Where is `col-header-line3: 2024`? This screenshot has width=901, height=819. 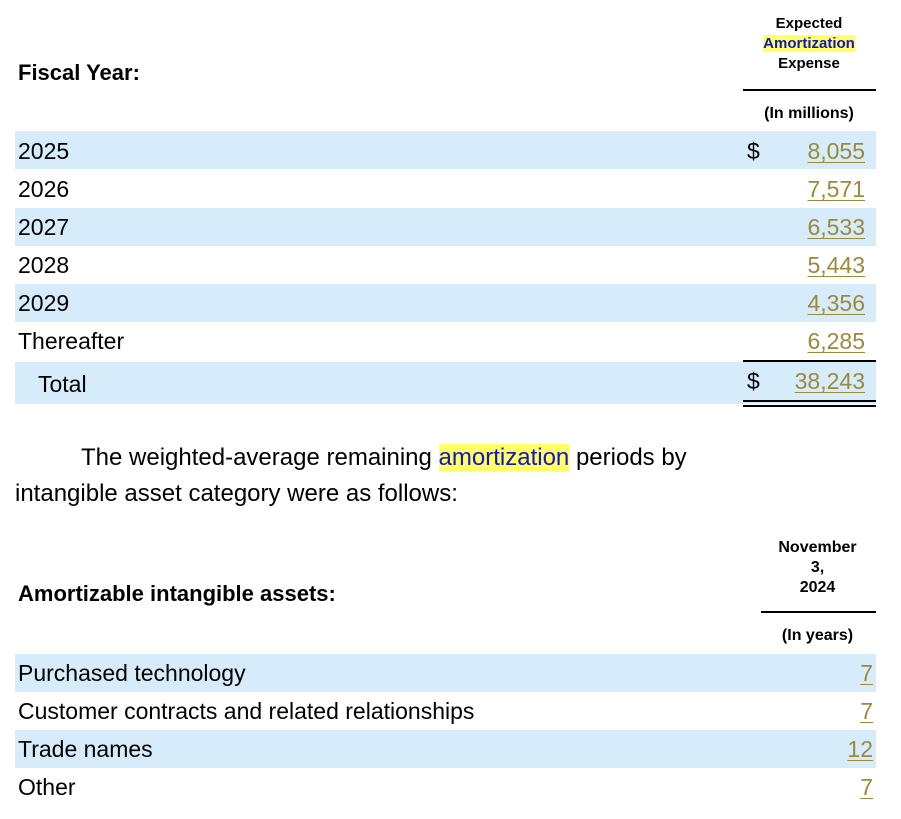
col-header-line3: 2024 is located at coordinates (817, 587).